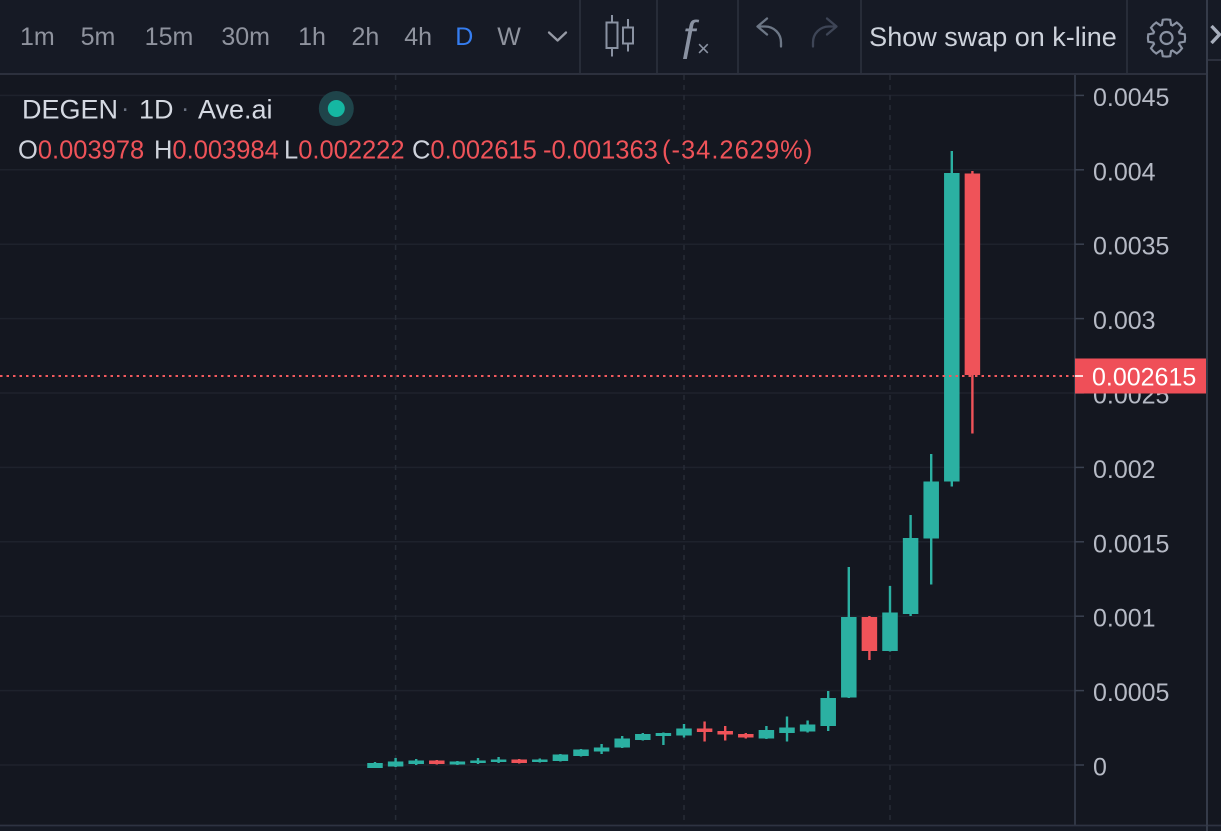 The width and height of the screenshot is (1221, 831). I want to click on svg-text: 0.002615, so click(1144, 378).